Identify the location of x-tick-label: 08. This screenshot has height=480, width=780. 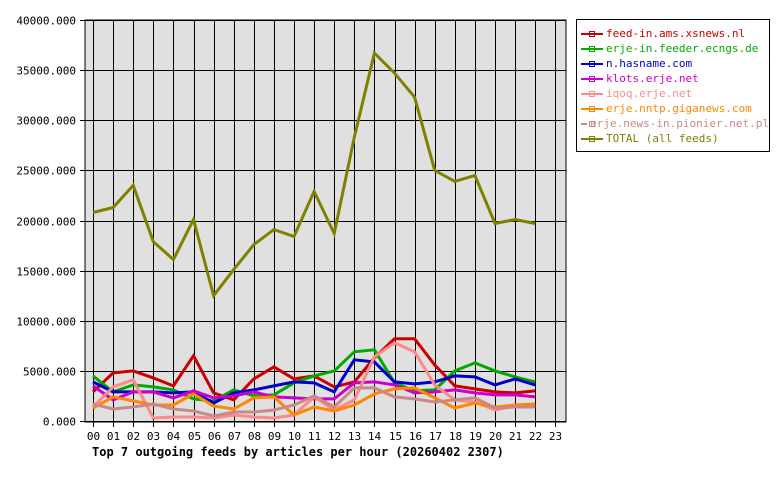
(254, 436).